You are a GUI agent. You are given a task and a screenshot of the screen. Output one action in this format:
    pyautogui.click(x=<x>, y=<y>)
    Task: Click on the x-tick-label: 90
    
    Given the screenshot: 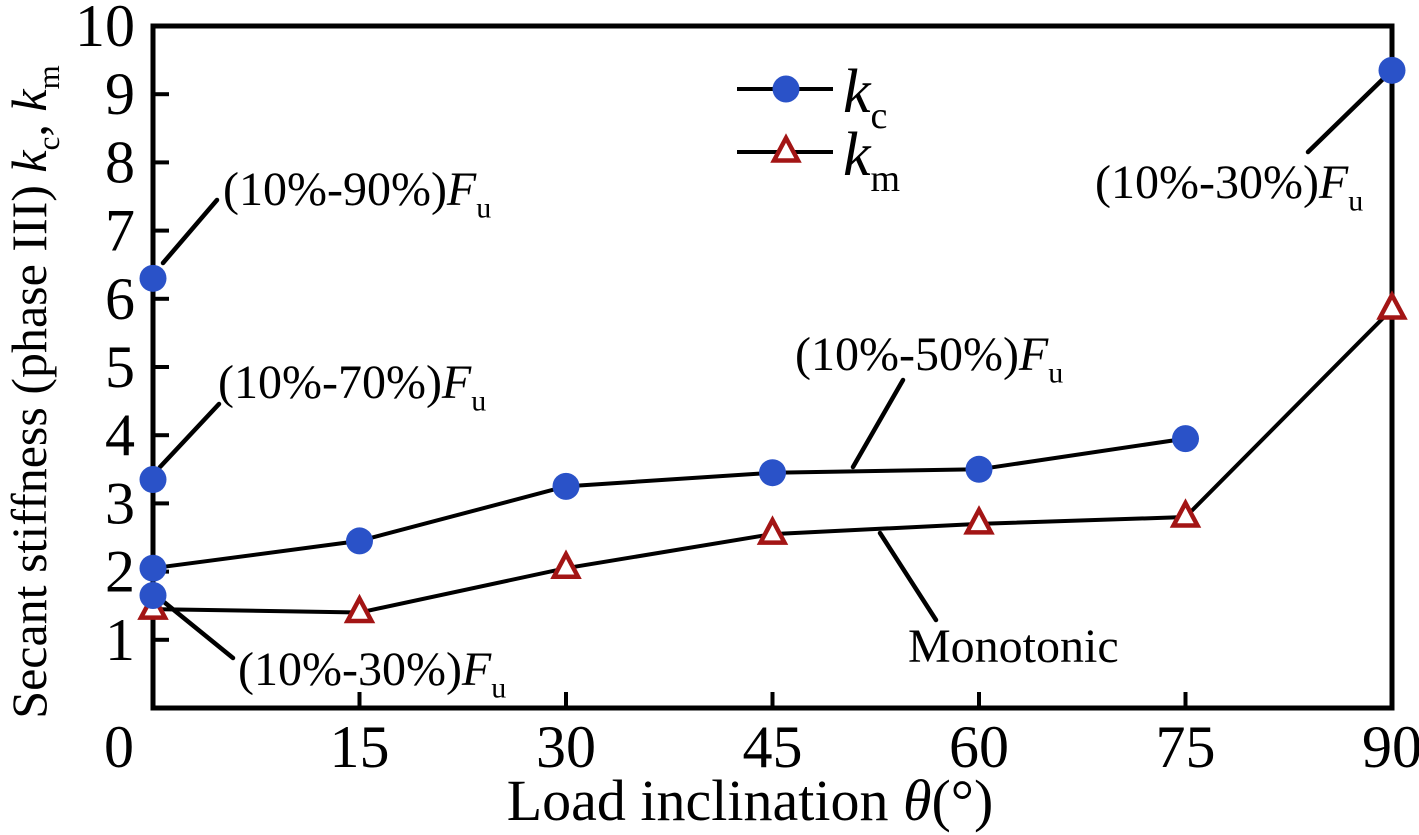 What is the action you would take?
    pyautogui.click(x=1390, y=747)
    